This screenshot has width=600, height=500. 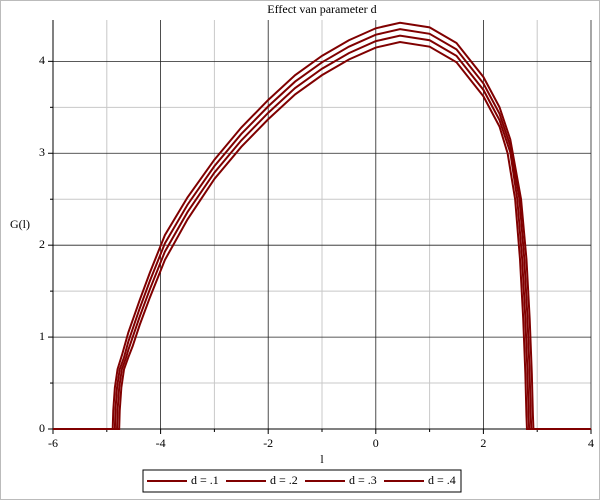 I want to click on legend-label: d = .1, so click(x=205, y=480).